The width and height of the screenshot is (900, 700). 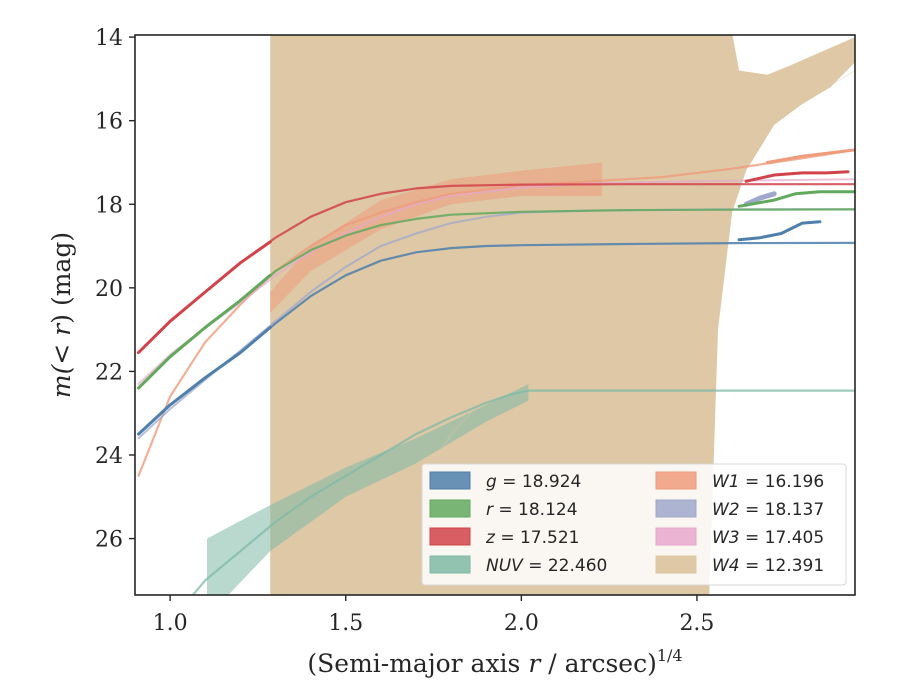 What do you see at coordinates (109, 38) in the screenshot?
I see `y-tick-label: 14` at bounding box center [109, 38].